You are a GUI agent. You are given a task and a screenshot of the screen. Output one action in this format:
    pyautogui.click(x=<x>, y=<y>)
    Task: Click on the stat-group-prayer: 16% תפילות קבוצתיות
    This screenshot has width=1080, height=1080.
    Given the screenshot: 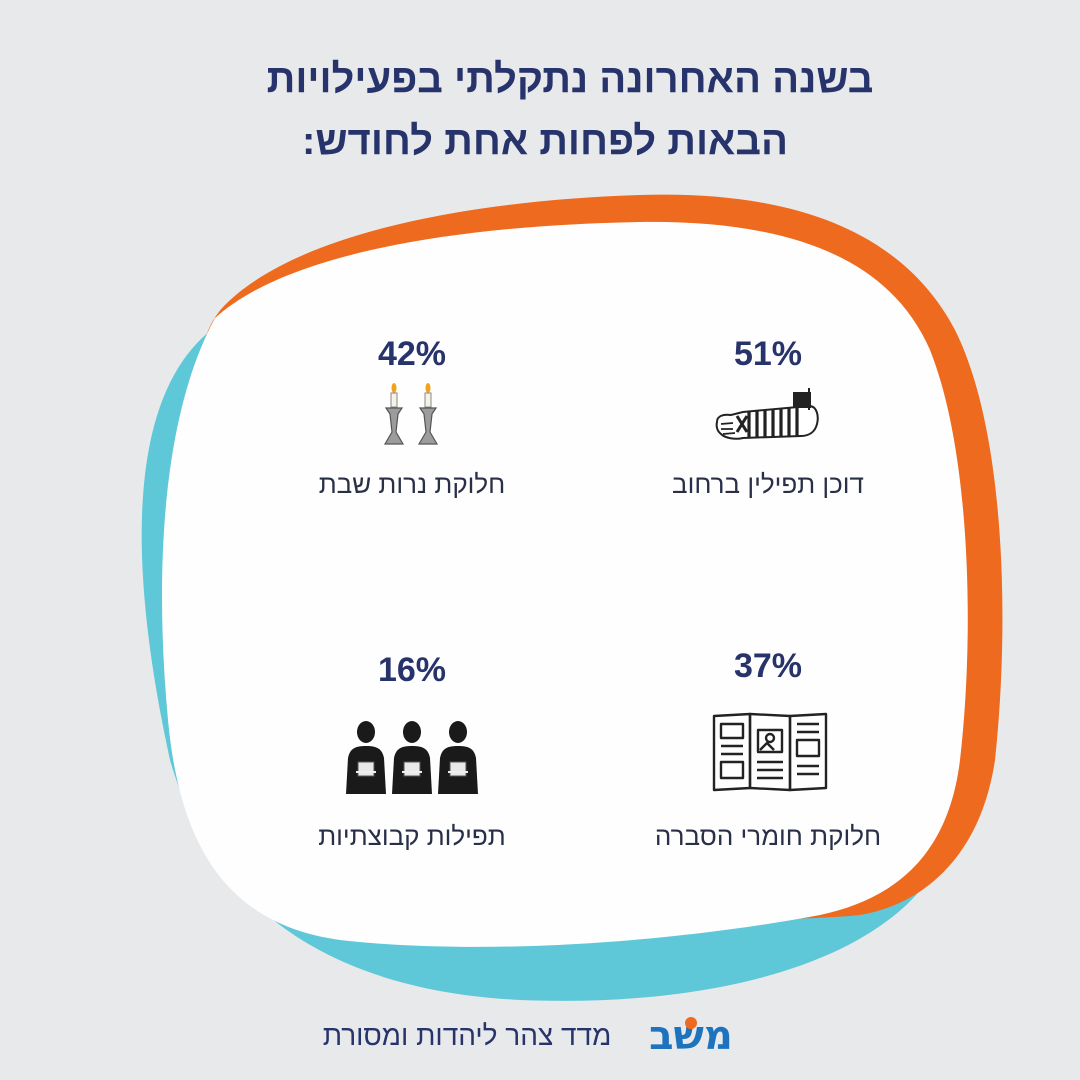 What is the action you would take?
    pyautogui.click(x=412, y=750)
    